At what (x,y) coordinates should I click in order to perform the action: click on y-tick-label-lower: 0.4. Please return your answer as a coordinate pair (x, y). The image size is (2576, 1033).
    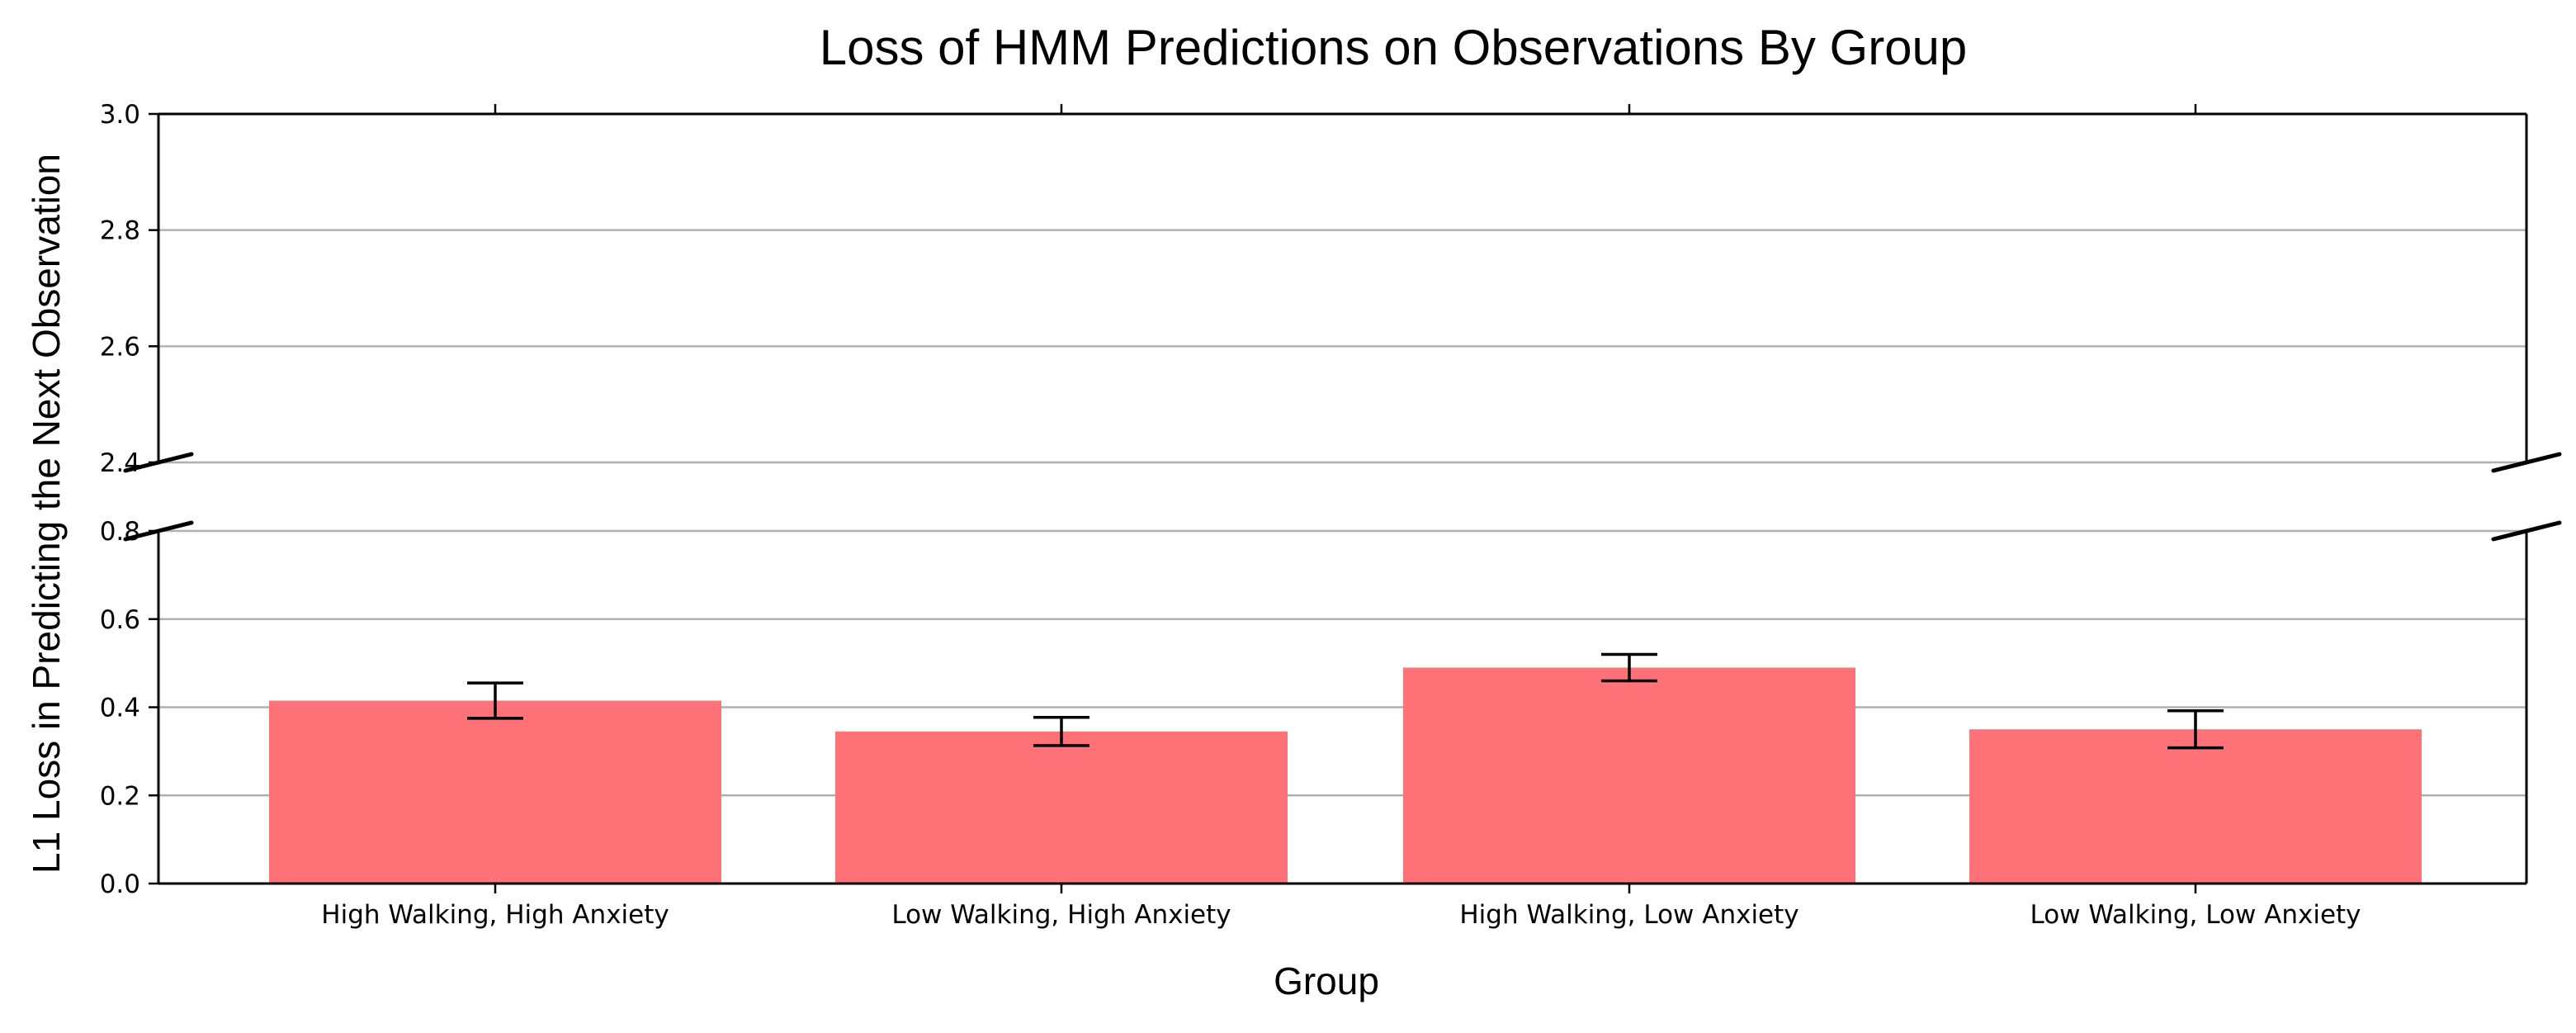
    Looking at the image, I should click on (120, 709).